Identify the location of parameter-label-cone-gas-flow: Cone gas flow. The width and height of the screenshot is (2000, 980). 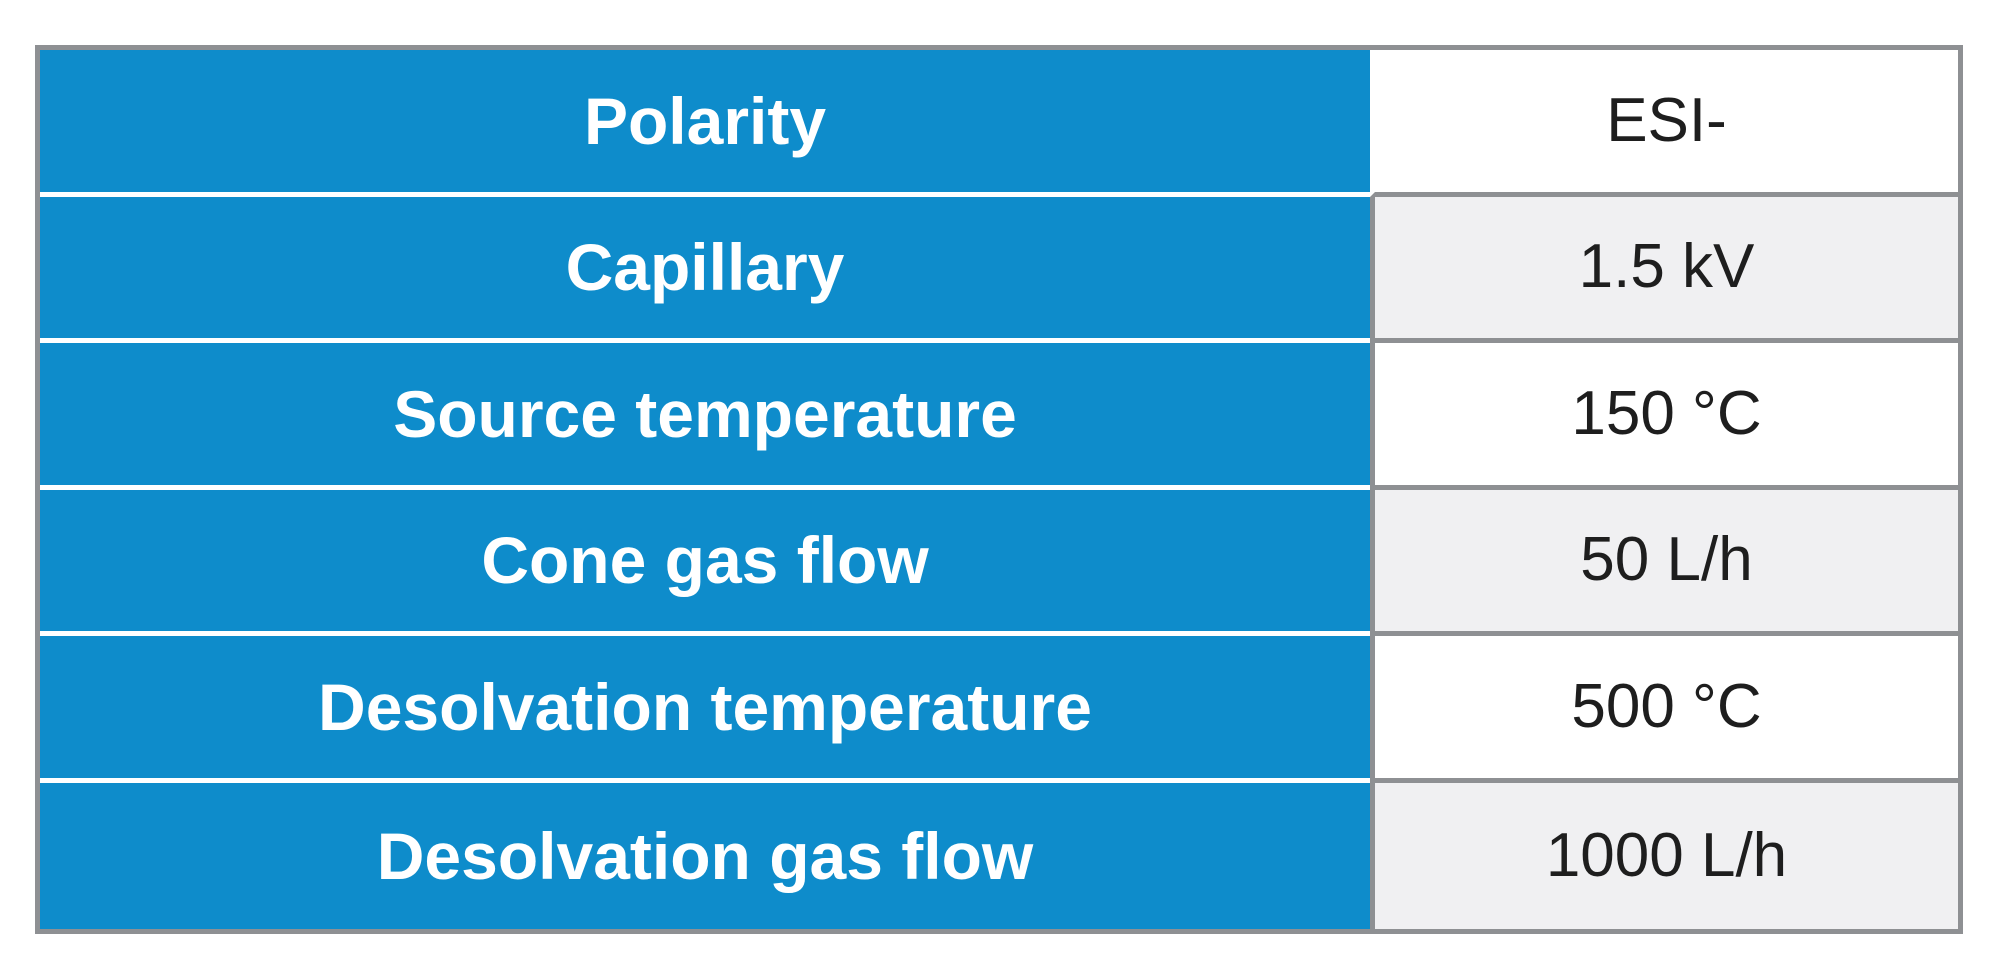
(705, 562).